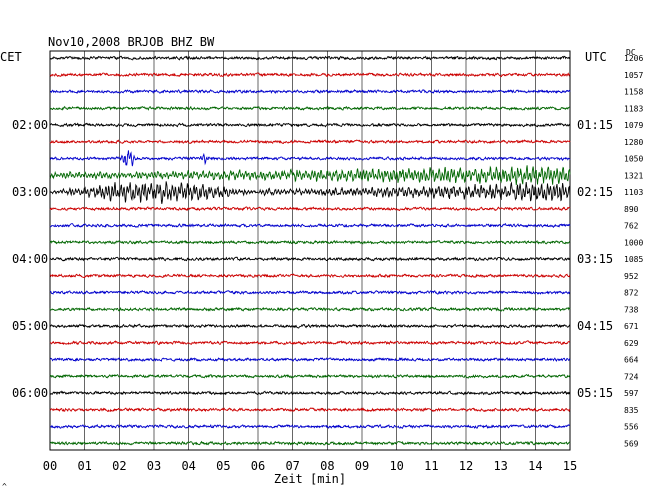 The width and height of the screenshot is (650, 494). Describe the element at coordinates (633, 242) in the screenshot. I see `dc-value: 1000` at that location.